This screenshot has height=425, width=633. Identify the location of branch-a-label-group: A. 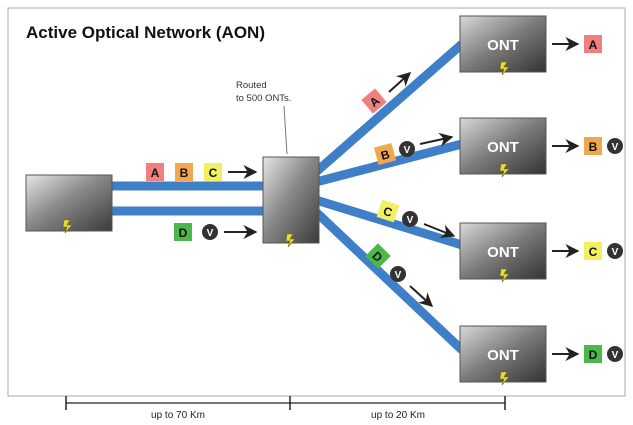
(374, 101).